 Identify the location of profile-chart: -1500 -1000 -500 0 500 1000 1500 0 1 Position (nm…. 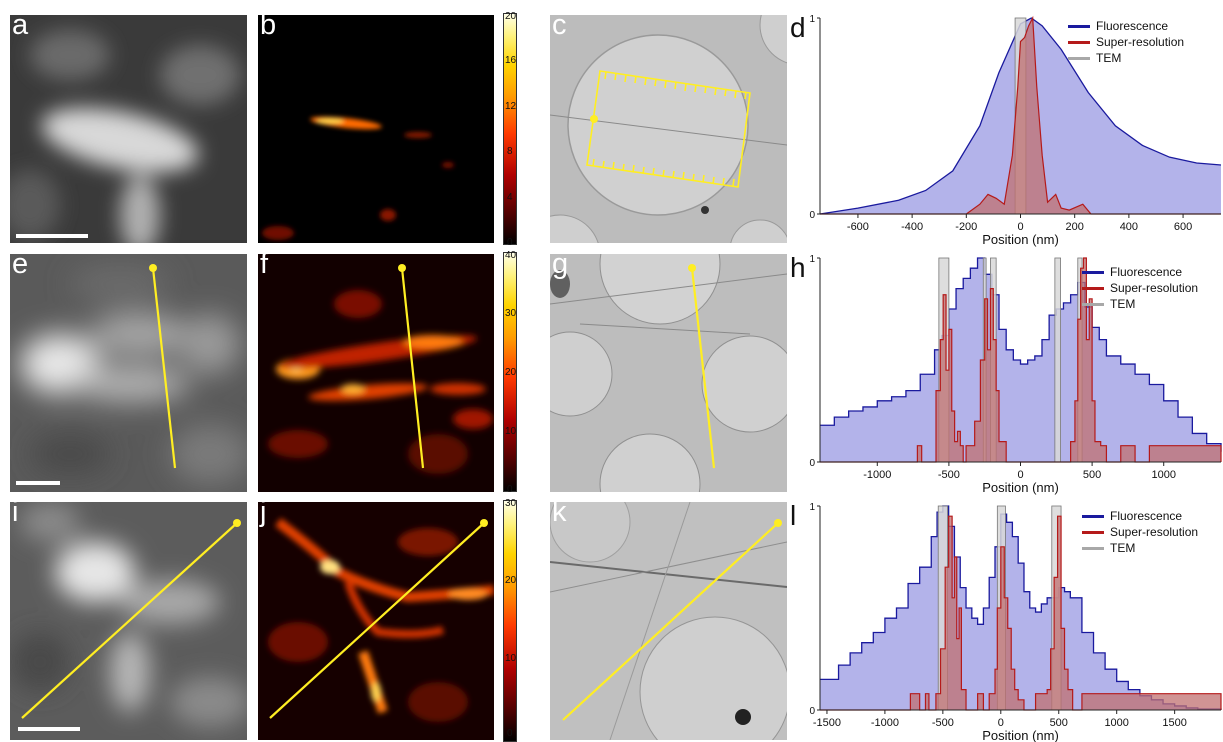
(1015, 622).